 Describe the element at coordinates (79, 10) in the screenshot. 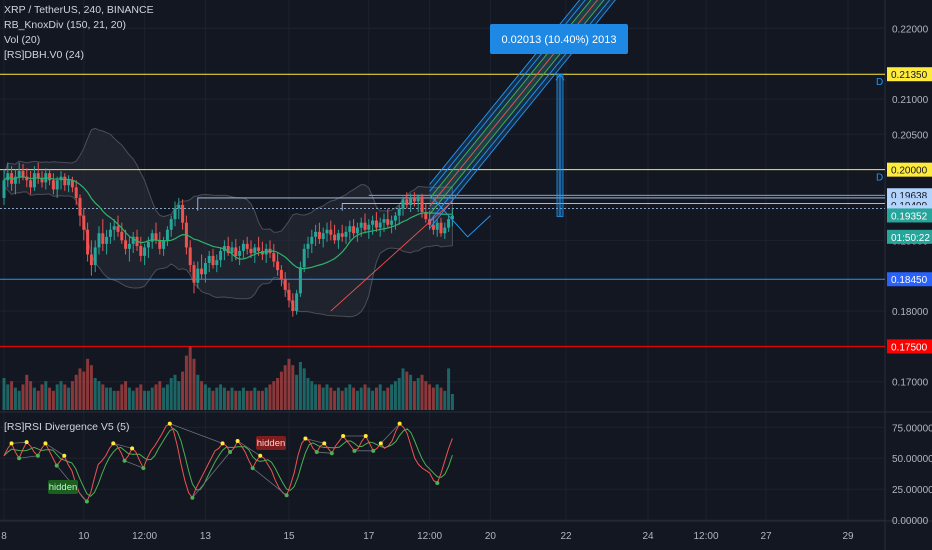

I see `symbol-legend: XRP / TetherUS, 240, BINANCE` at that location.